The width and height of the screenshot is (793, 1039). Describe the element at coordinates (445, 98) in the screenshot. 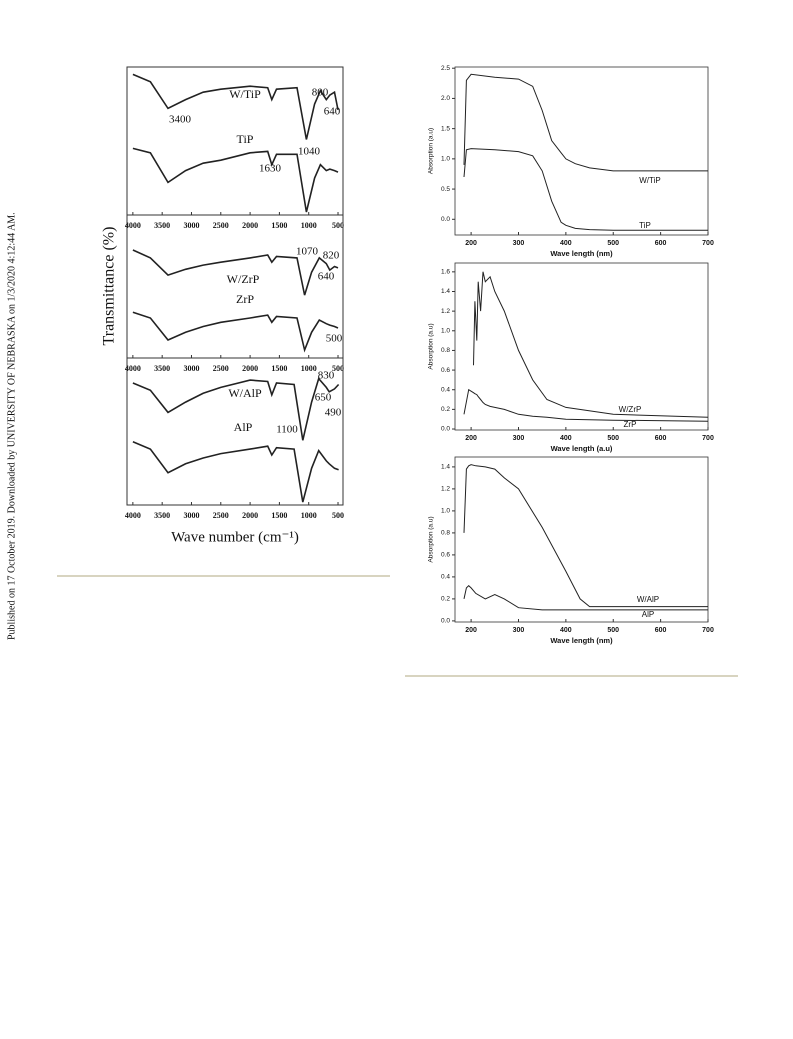

I see `y-tick-label: 2.0` at that location.